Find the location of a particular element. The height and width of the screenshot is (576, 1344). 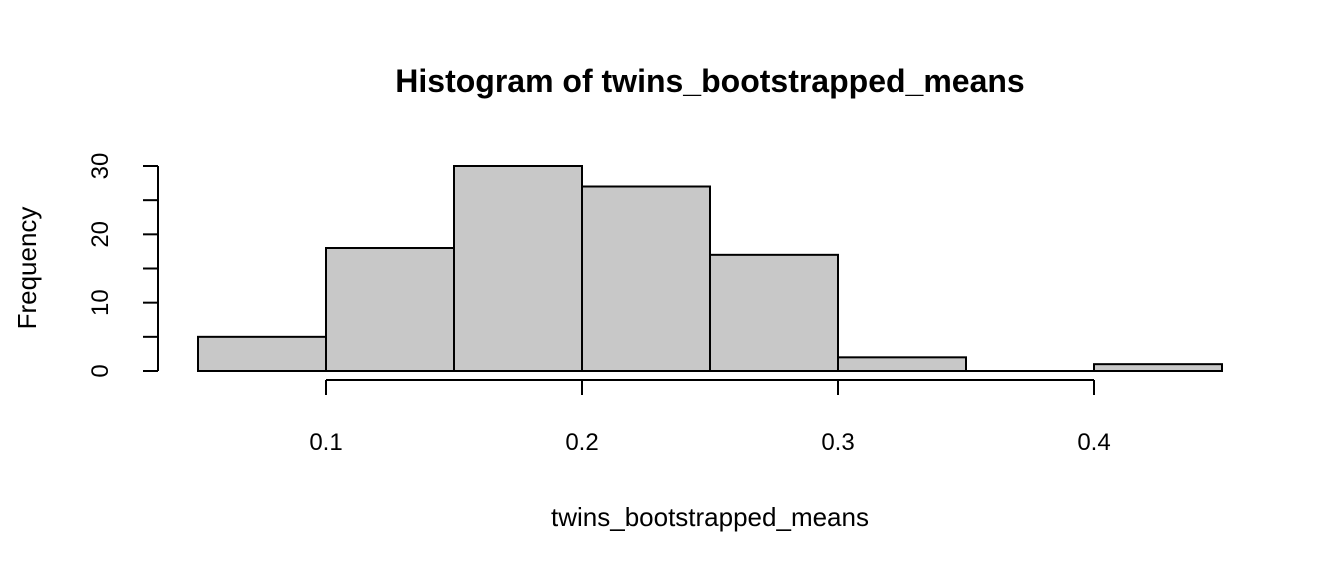

x-tick-label: 0.1 is located at coordinates (325, 442).